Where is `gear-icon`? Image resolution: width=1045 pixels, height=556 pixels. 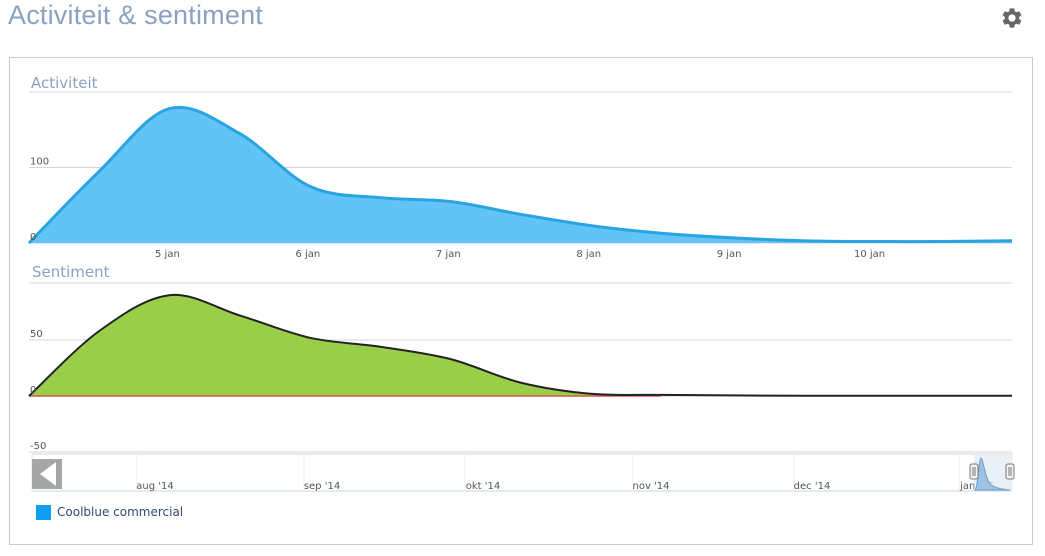
gear-icon is located at coordinates (1012, 18).